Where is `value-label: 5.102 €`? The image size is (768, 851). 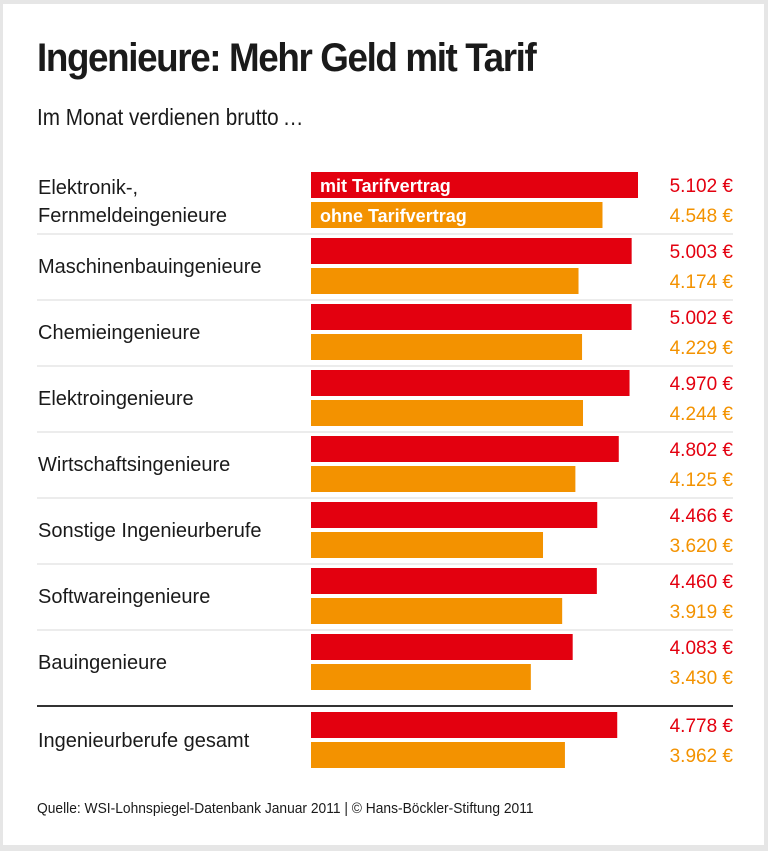
value-label: 5.102 € is located at coordinates (702, 186).